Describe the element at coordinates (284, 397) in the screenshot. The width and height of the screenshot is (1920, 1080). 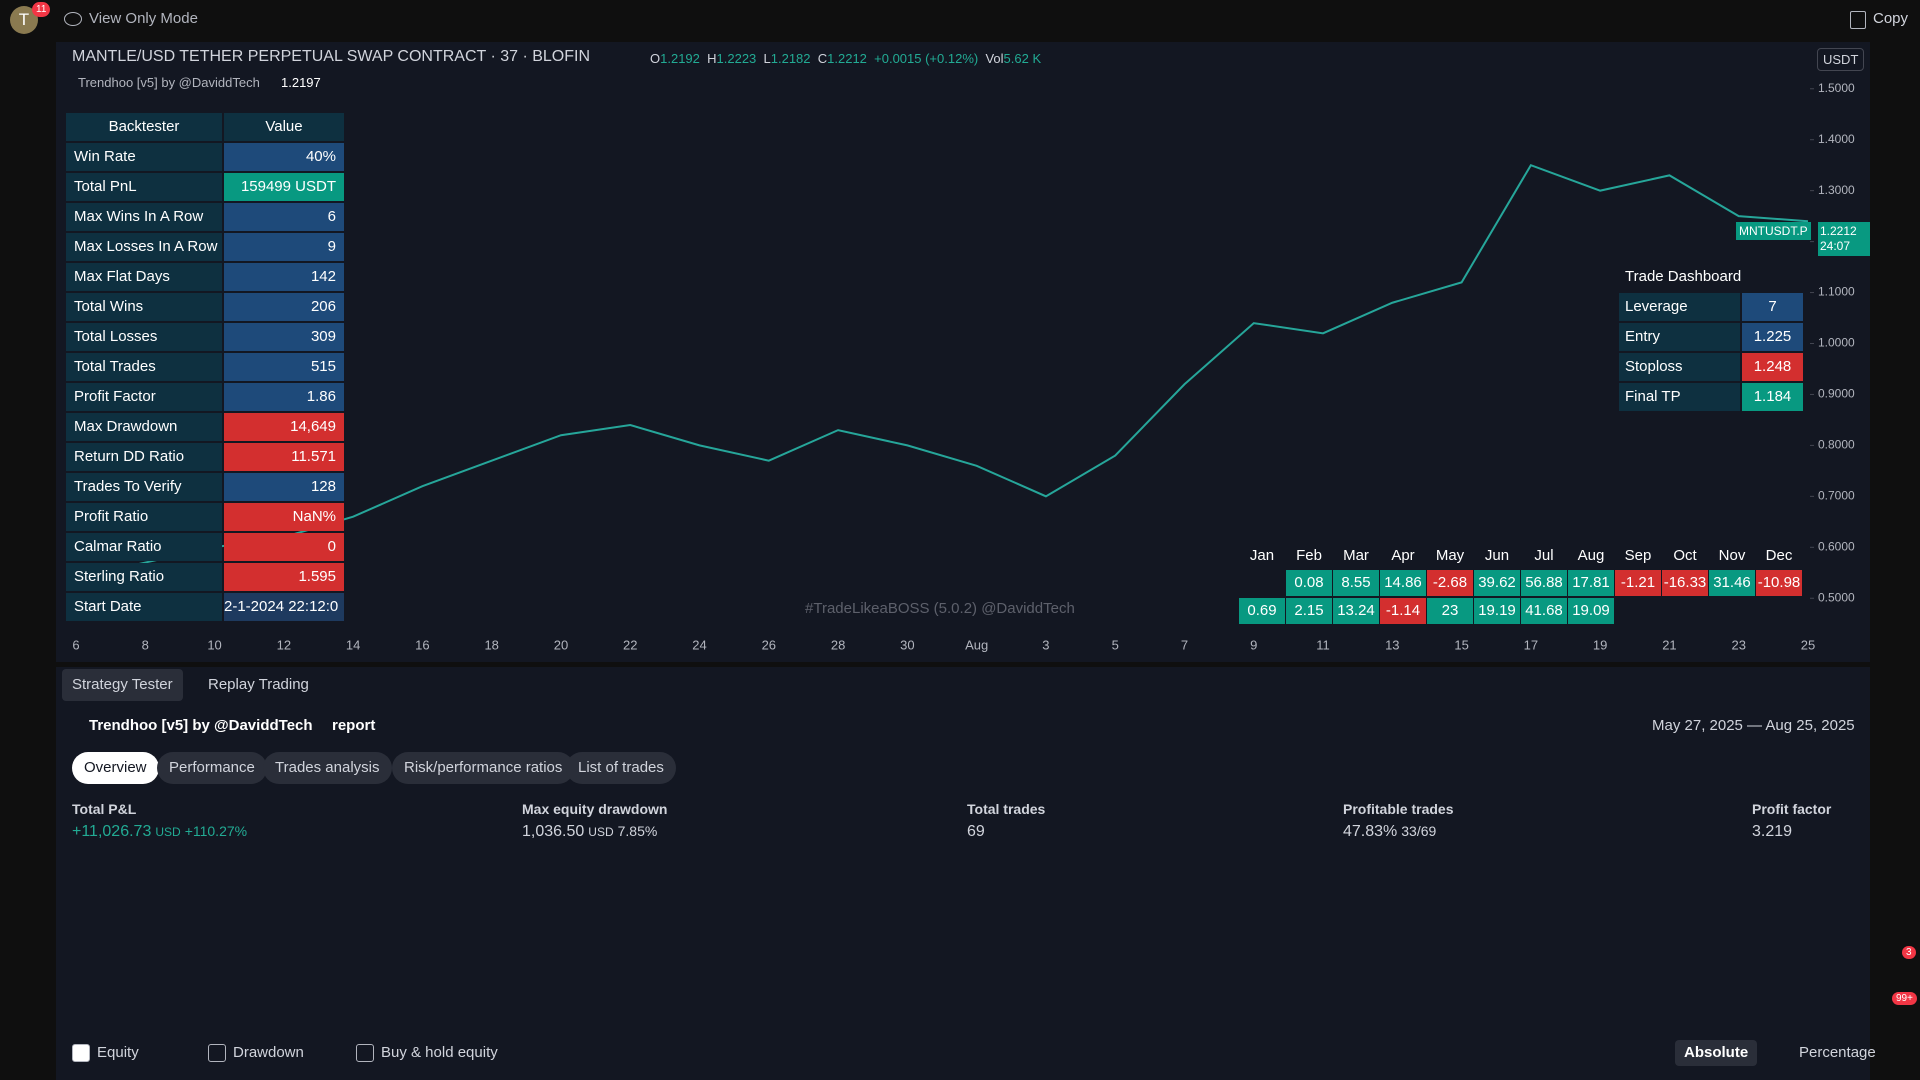
I see `row-value: 1.86` at that location.